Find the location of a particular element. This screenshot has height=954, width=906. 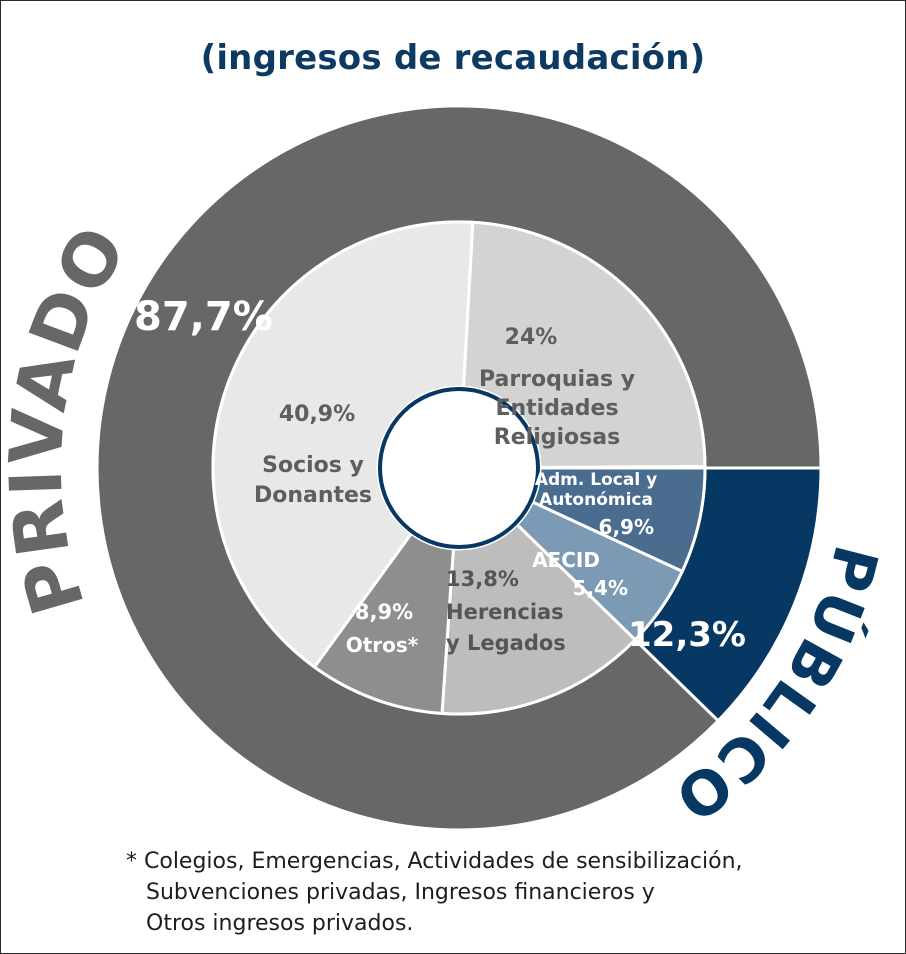

name-label-parroquias-0: Parroquias y is located at coordinates (557, 379).